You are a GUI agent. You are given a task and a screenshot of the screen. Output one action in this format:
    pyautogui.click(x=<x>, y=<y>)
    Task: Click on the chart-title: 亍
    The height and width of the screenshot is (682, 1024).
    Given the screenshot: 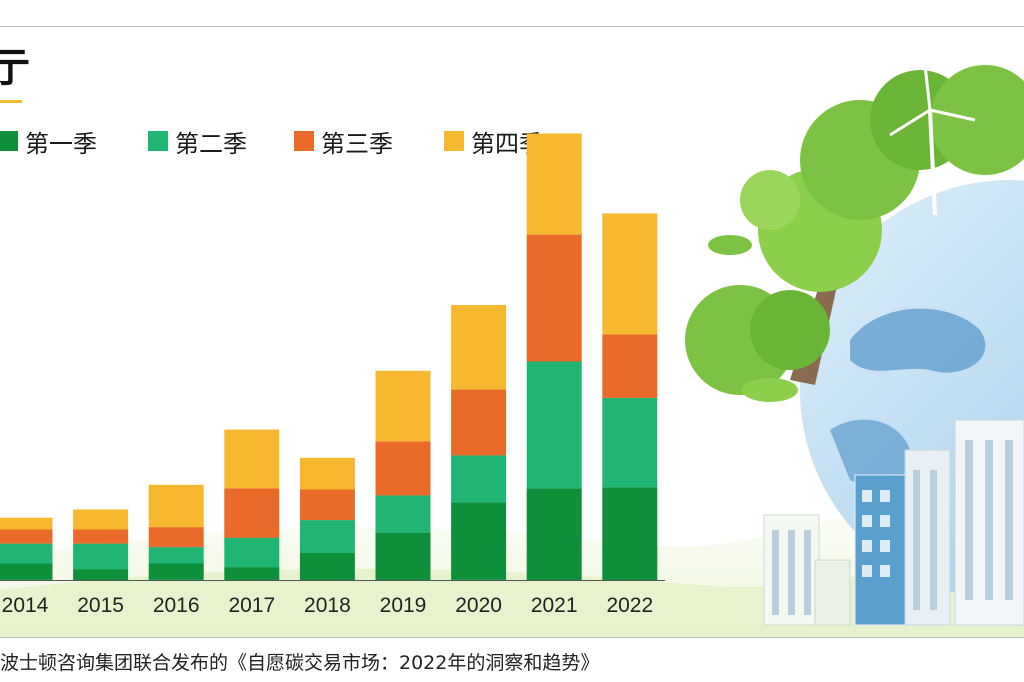 What is the action you would take?
    pyautogui.click(x=15, y=68)
    